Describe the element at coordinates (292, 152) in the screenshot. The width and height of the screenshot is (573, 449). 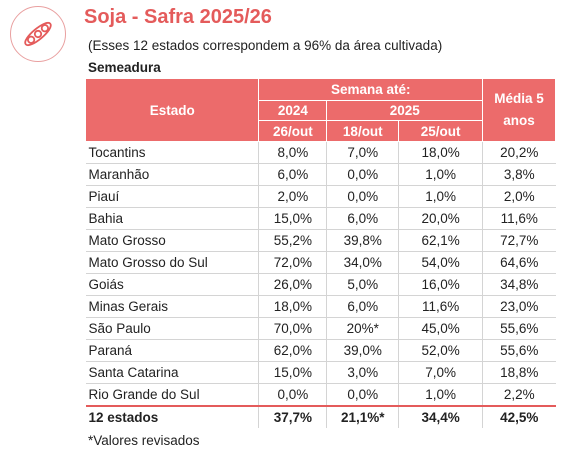
I see `value-2024: 8,0%` at that location.